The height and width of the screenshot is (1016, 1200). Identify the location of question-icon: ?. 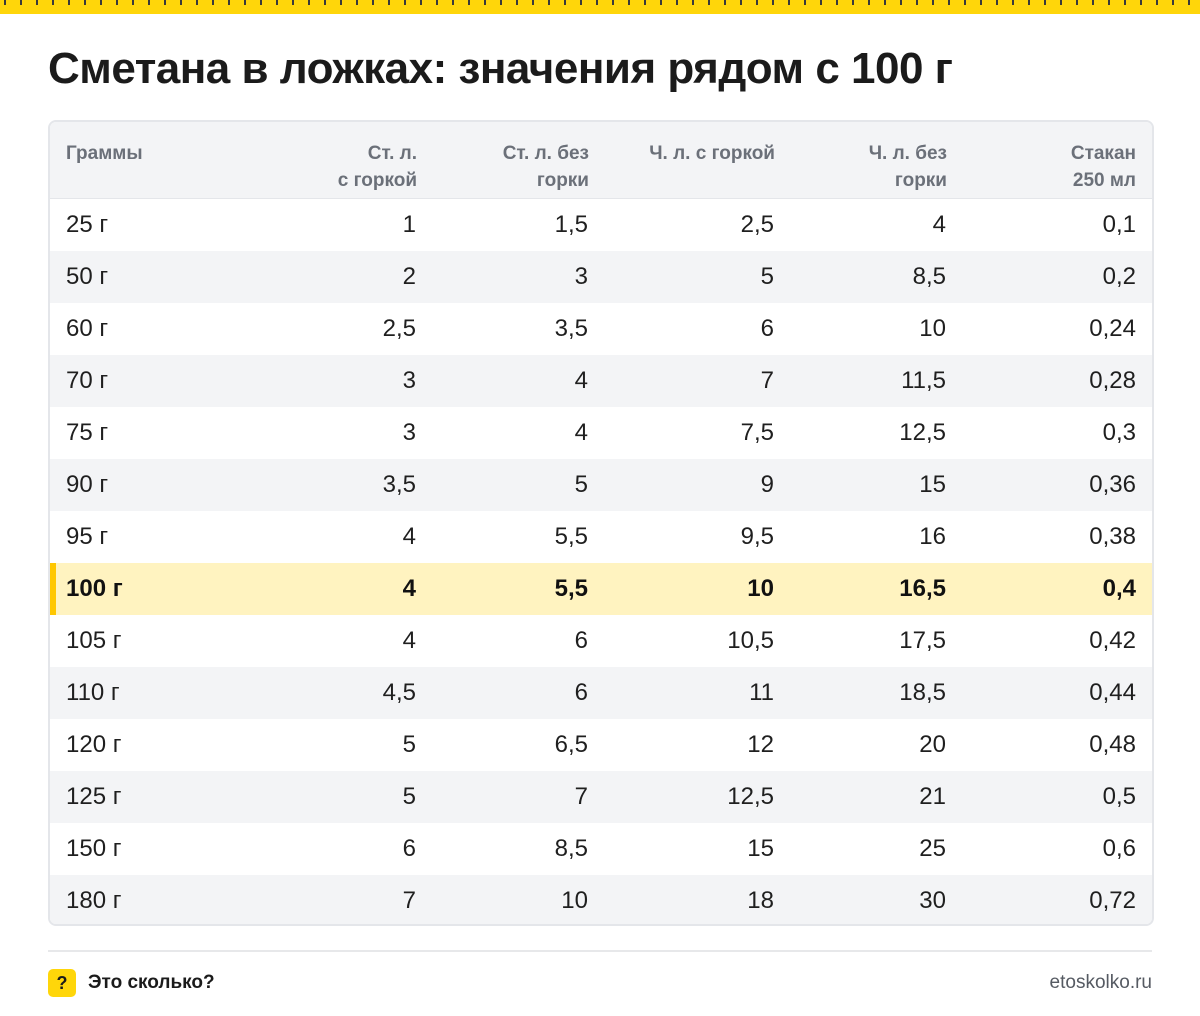
(62, 983).